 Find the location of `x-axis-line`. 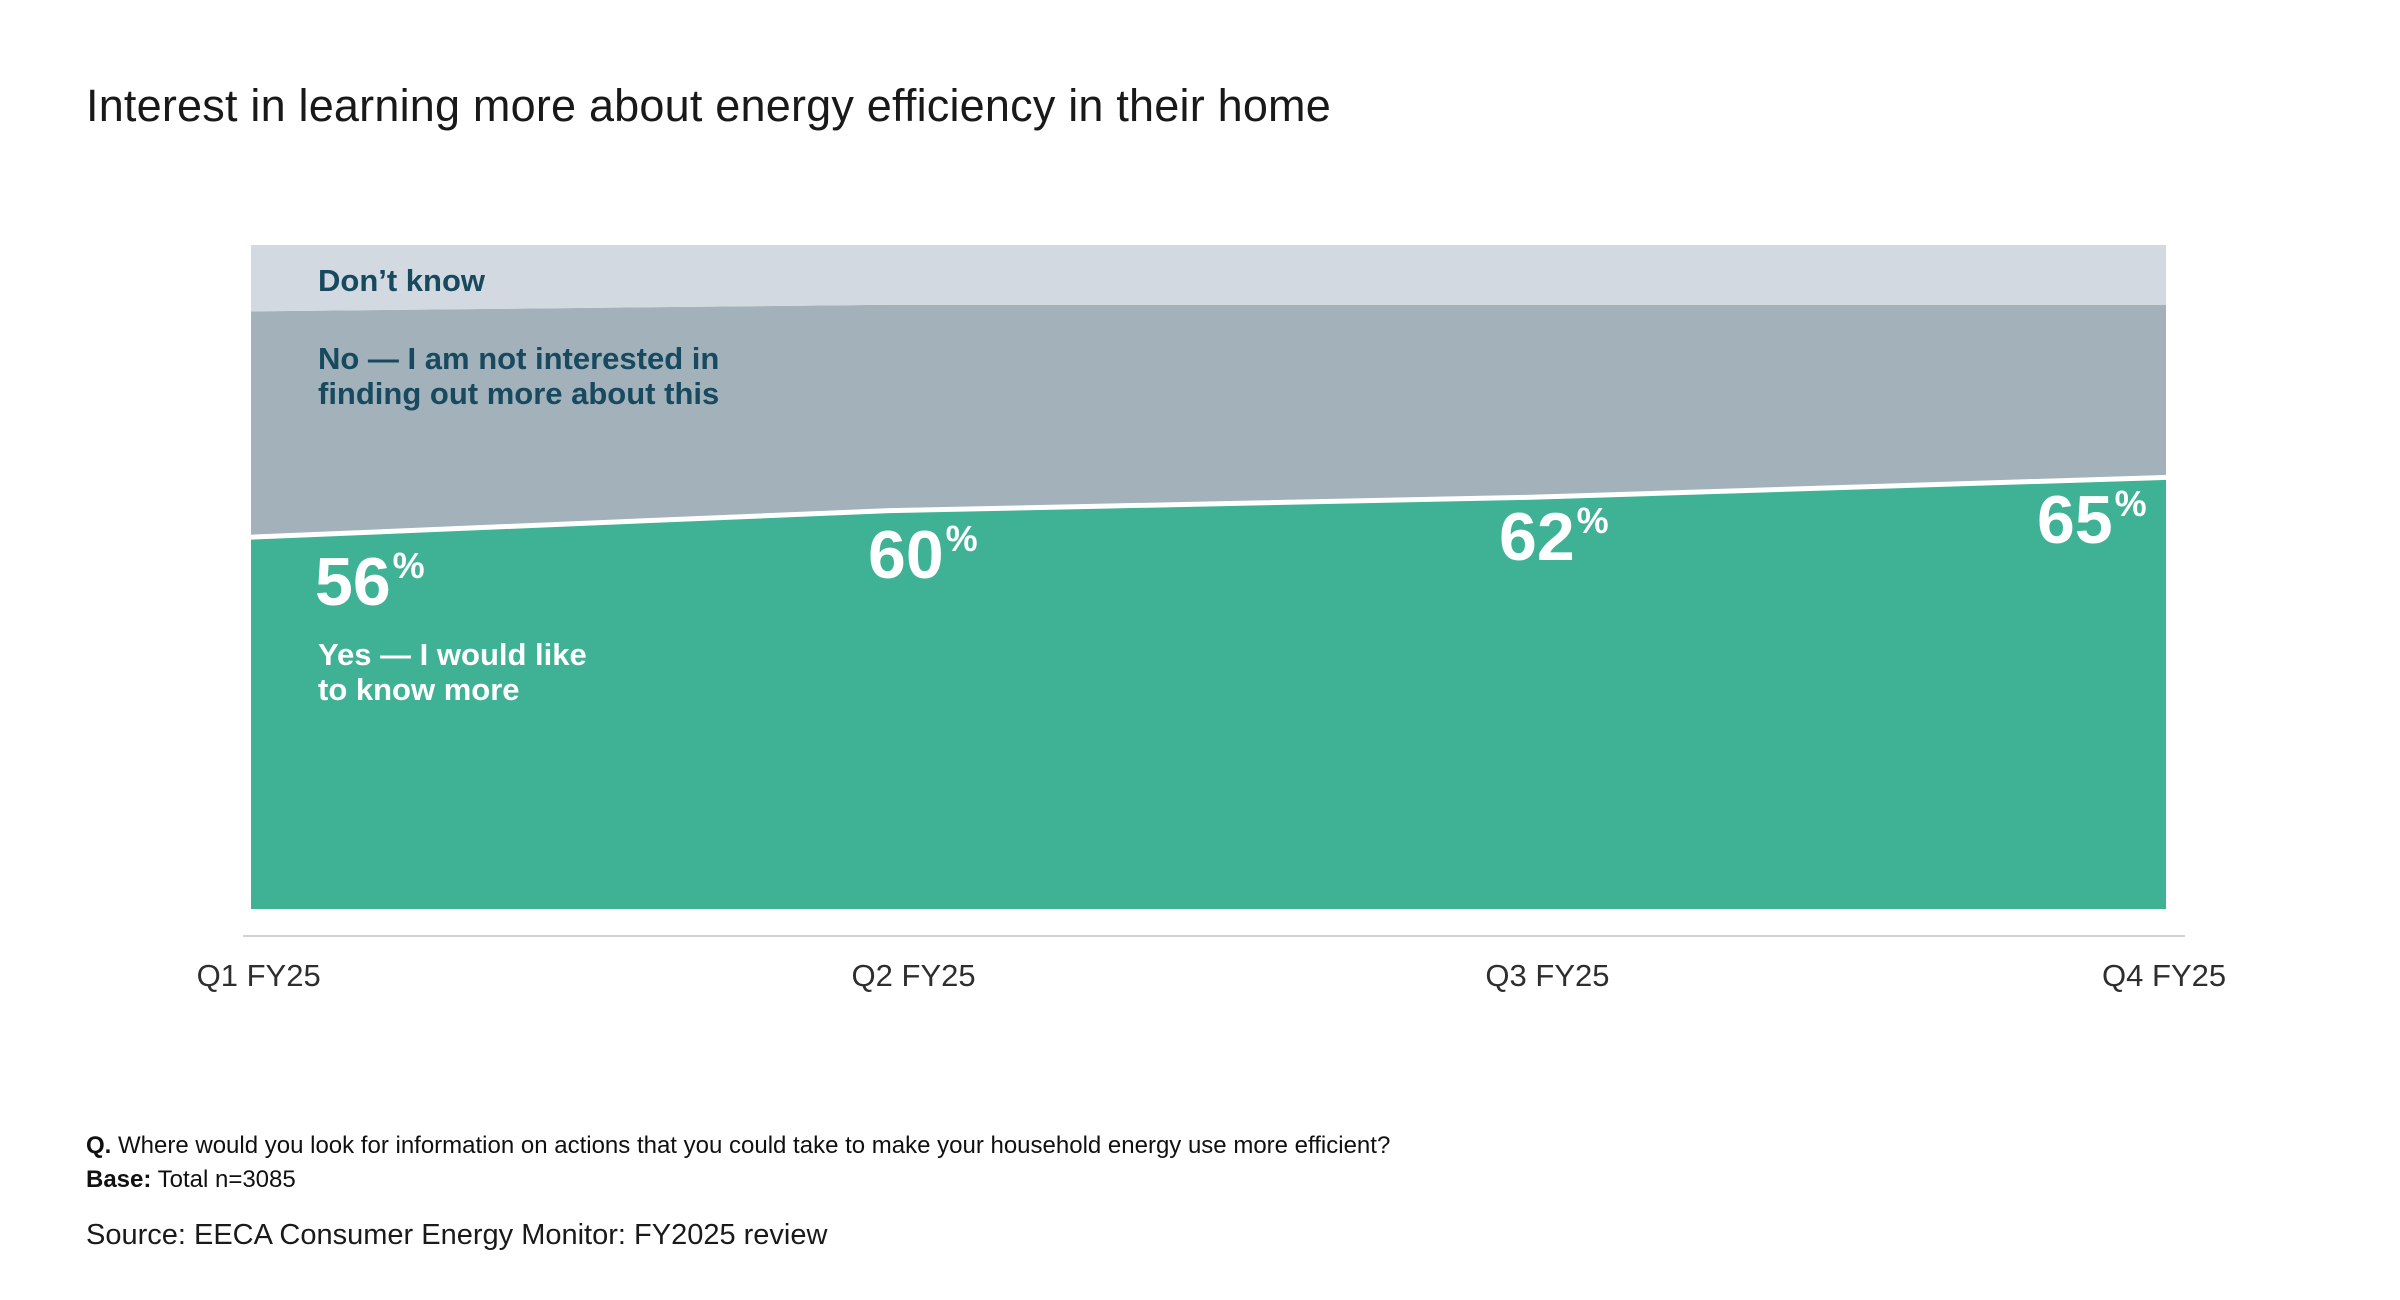

x-axis-line is located at coordinates (1214, 936).